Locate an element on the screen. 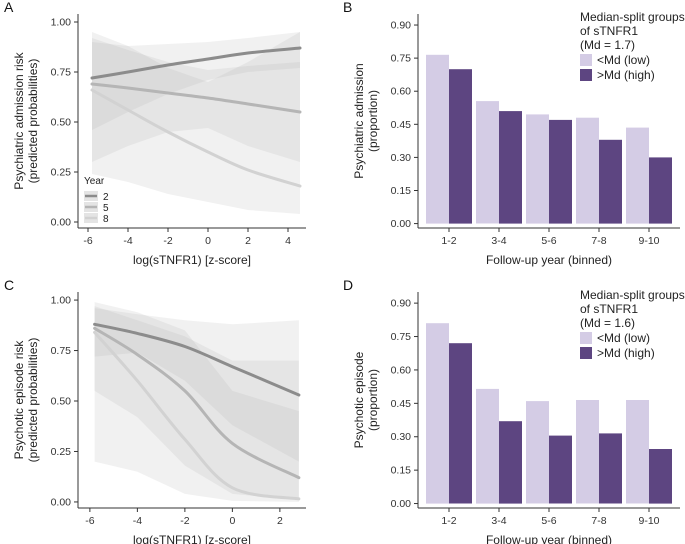 This screenshot has width=685, height=544. x-tick-label: 0 is located at coordinates (208, 241).